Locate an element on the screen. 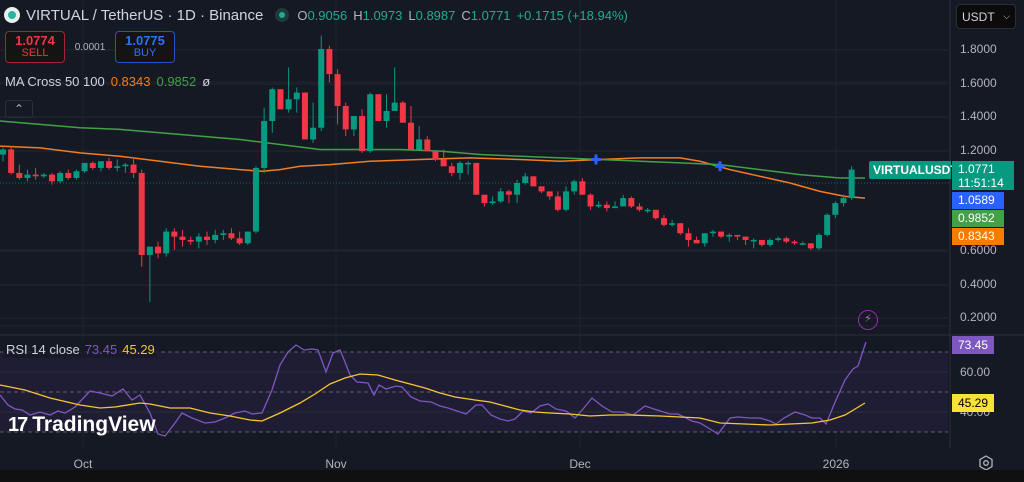 This screenshot has height=482, width=1024. hidden-values-icon: ø is located at coordinates (206, 81).